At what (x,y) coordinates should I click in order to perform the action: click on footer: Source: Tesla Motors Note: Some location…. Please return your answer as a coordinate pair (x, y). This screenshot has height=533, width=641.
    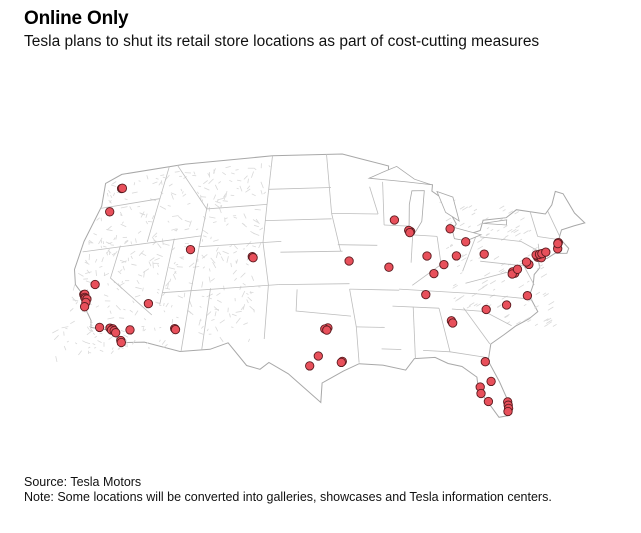
    Looking at the image, I should click on (288, 490).